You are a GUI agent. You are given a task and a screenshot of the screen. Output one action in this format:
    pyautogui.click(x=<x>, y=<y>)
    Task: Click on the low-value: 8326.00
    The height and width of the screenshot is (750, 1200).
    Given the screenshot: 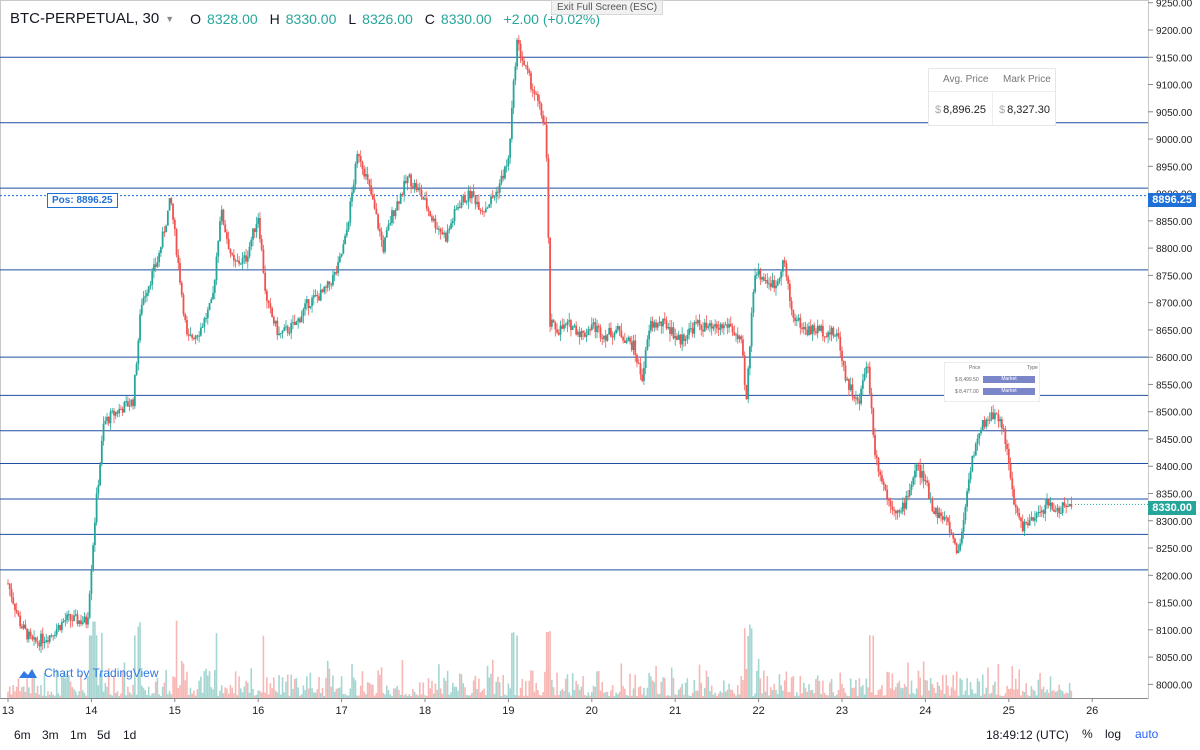 What is the action you would take?
    pyautogui.click(x=387, y=18)
    